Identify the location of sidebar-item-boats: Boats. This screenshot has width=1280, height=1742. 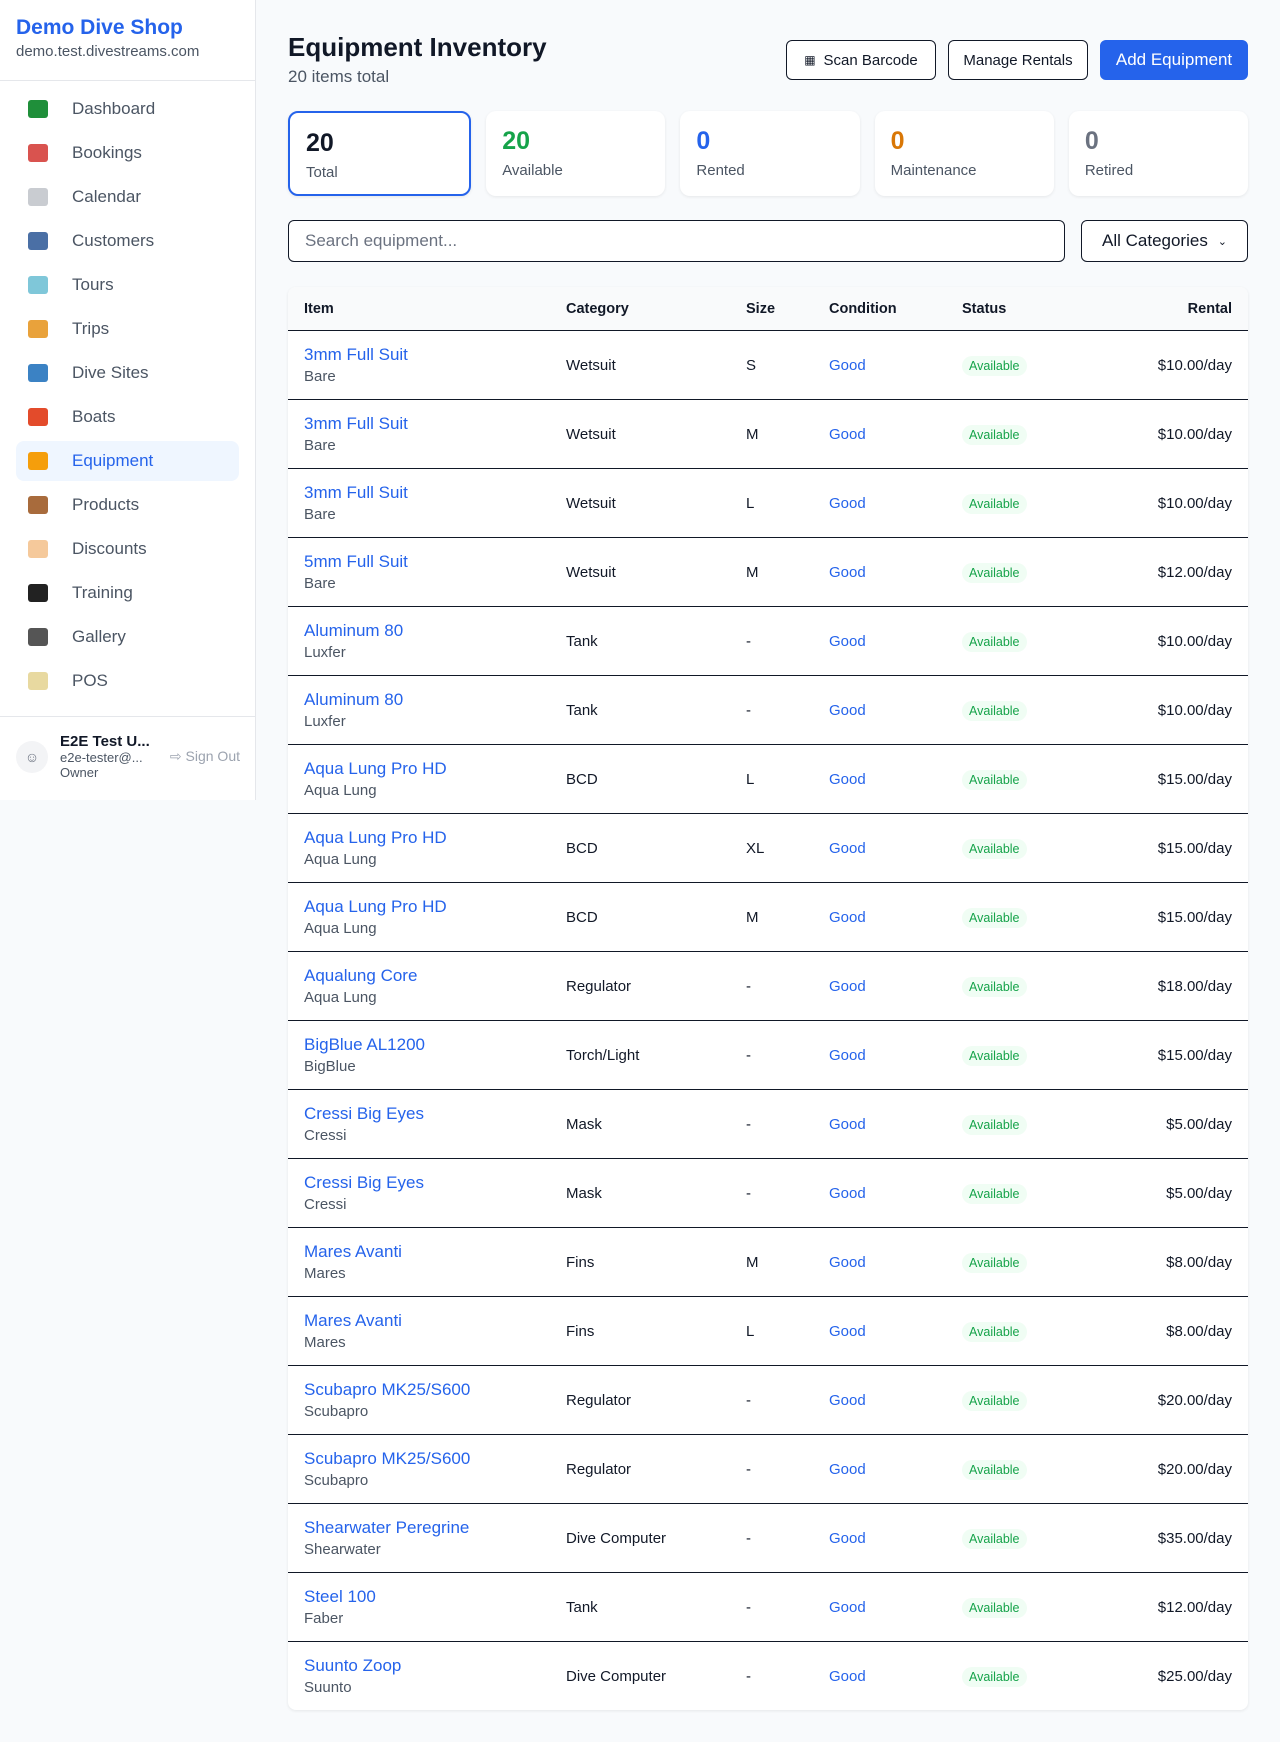
(127, 417).